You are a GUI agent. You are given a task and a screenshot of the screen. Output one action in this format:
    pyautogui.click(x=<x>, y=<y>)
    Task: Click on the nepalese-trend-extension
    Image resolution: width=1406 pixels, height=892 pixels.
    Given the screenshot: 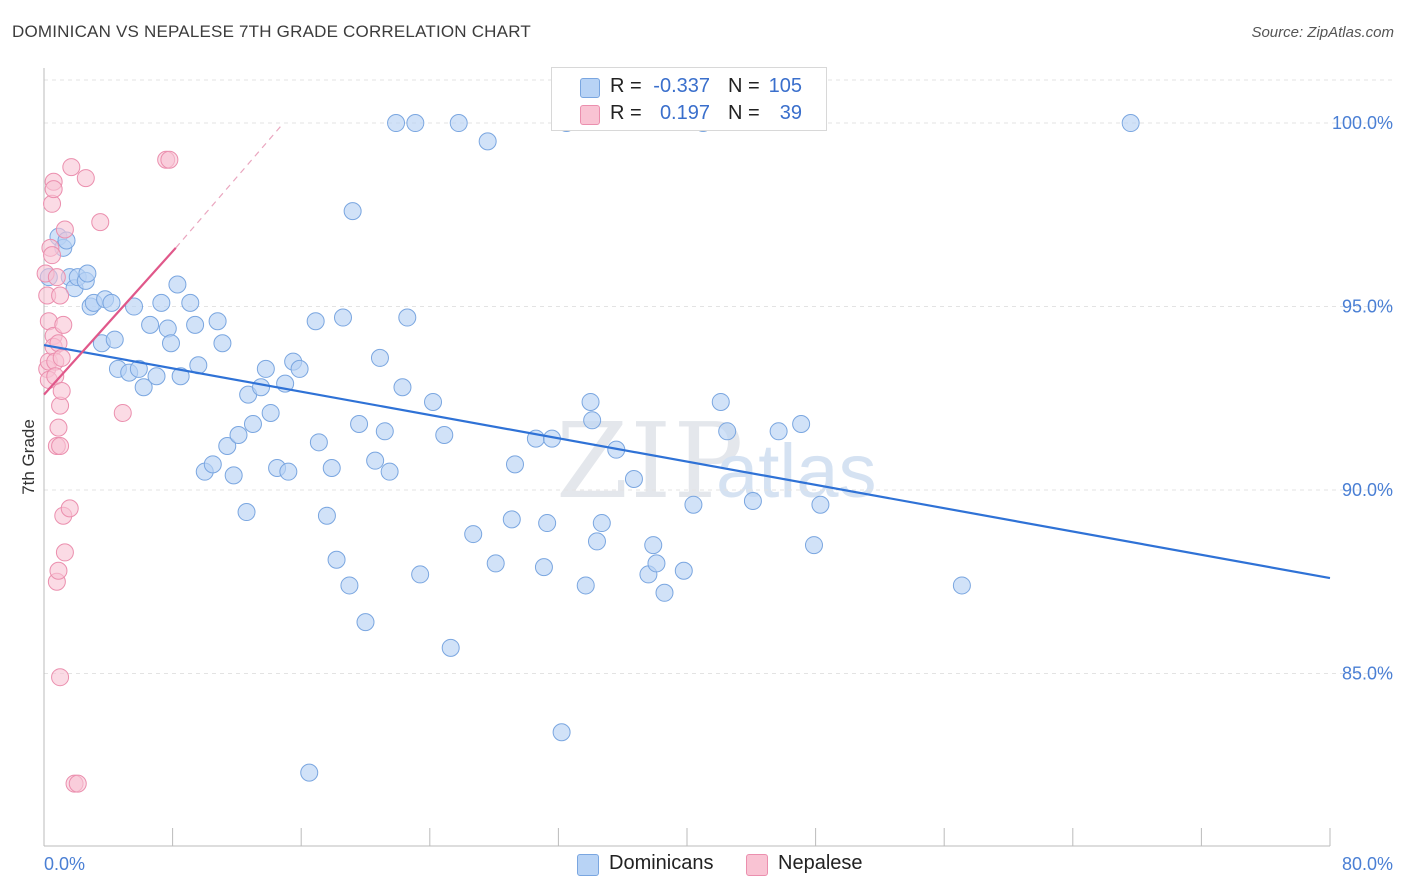 What is the action you would take?
    pyautogui.click(x=229, y=185)
    